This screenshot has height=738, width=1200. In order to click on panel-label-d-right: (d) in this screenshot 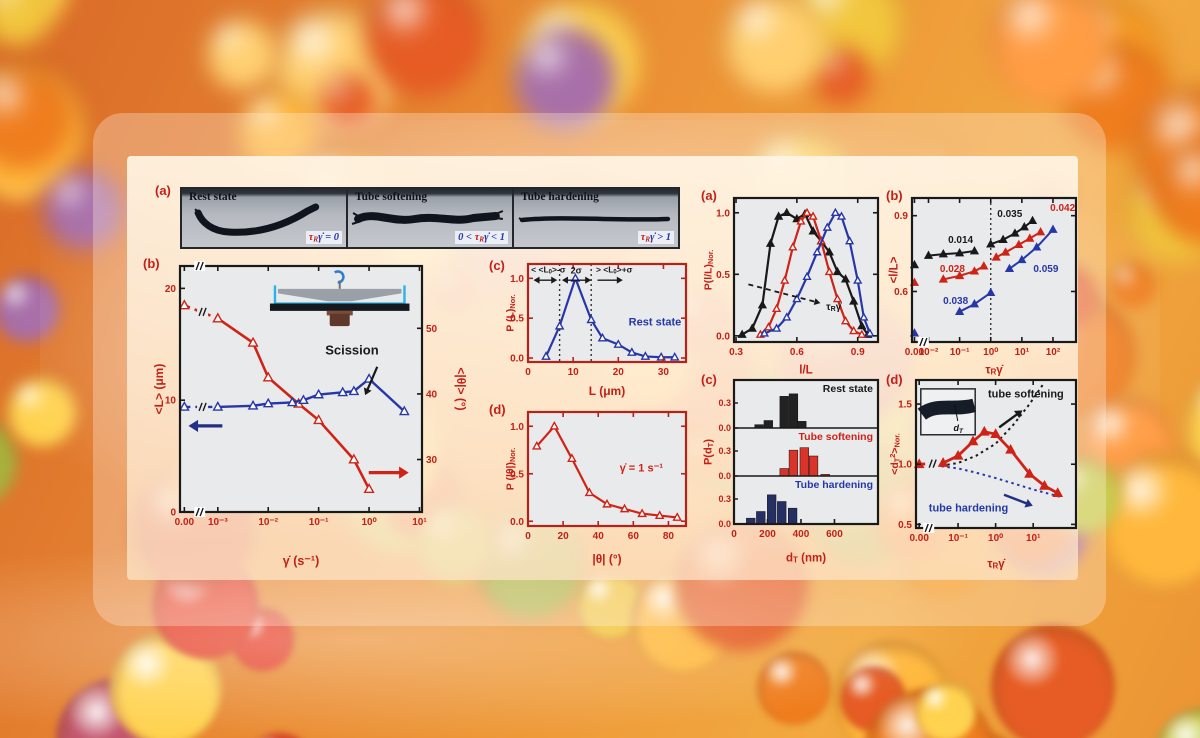, I will do `click(894, 379)`.